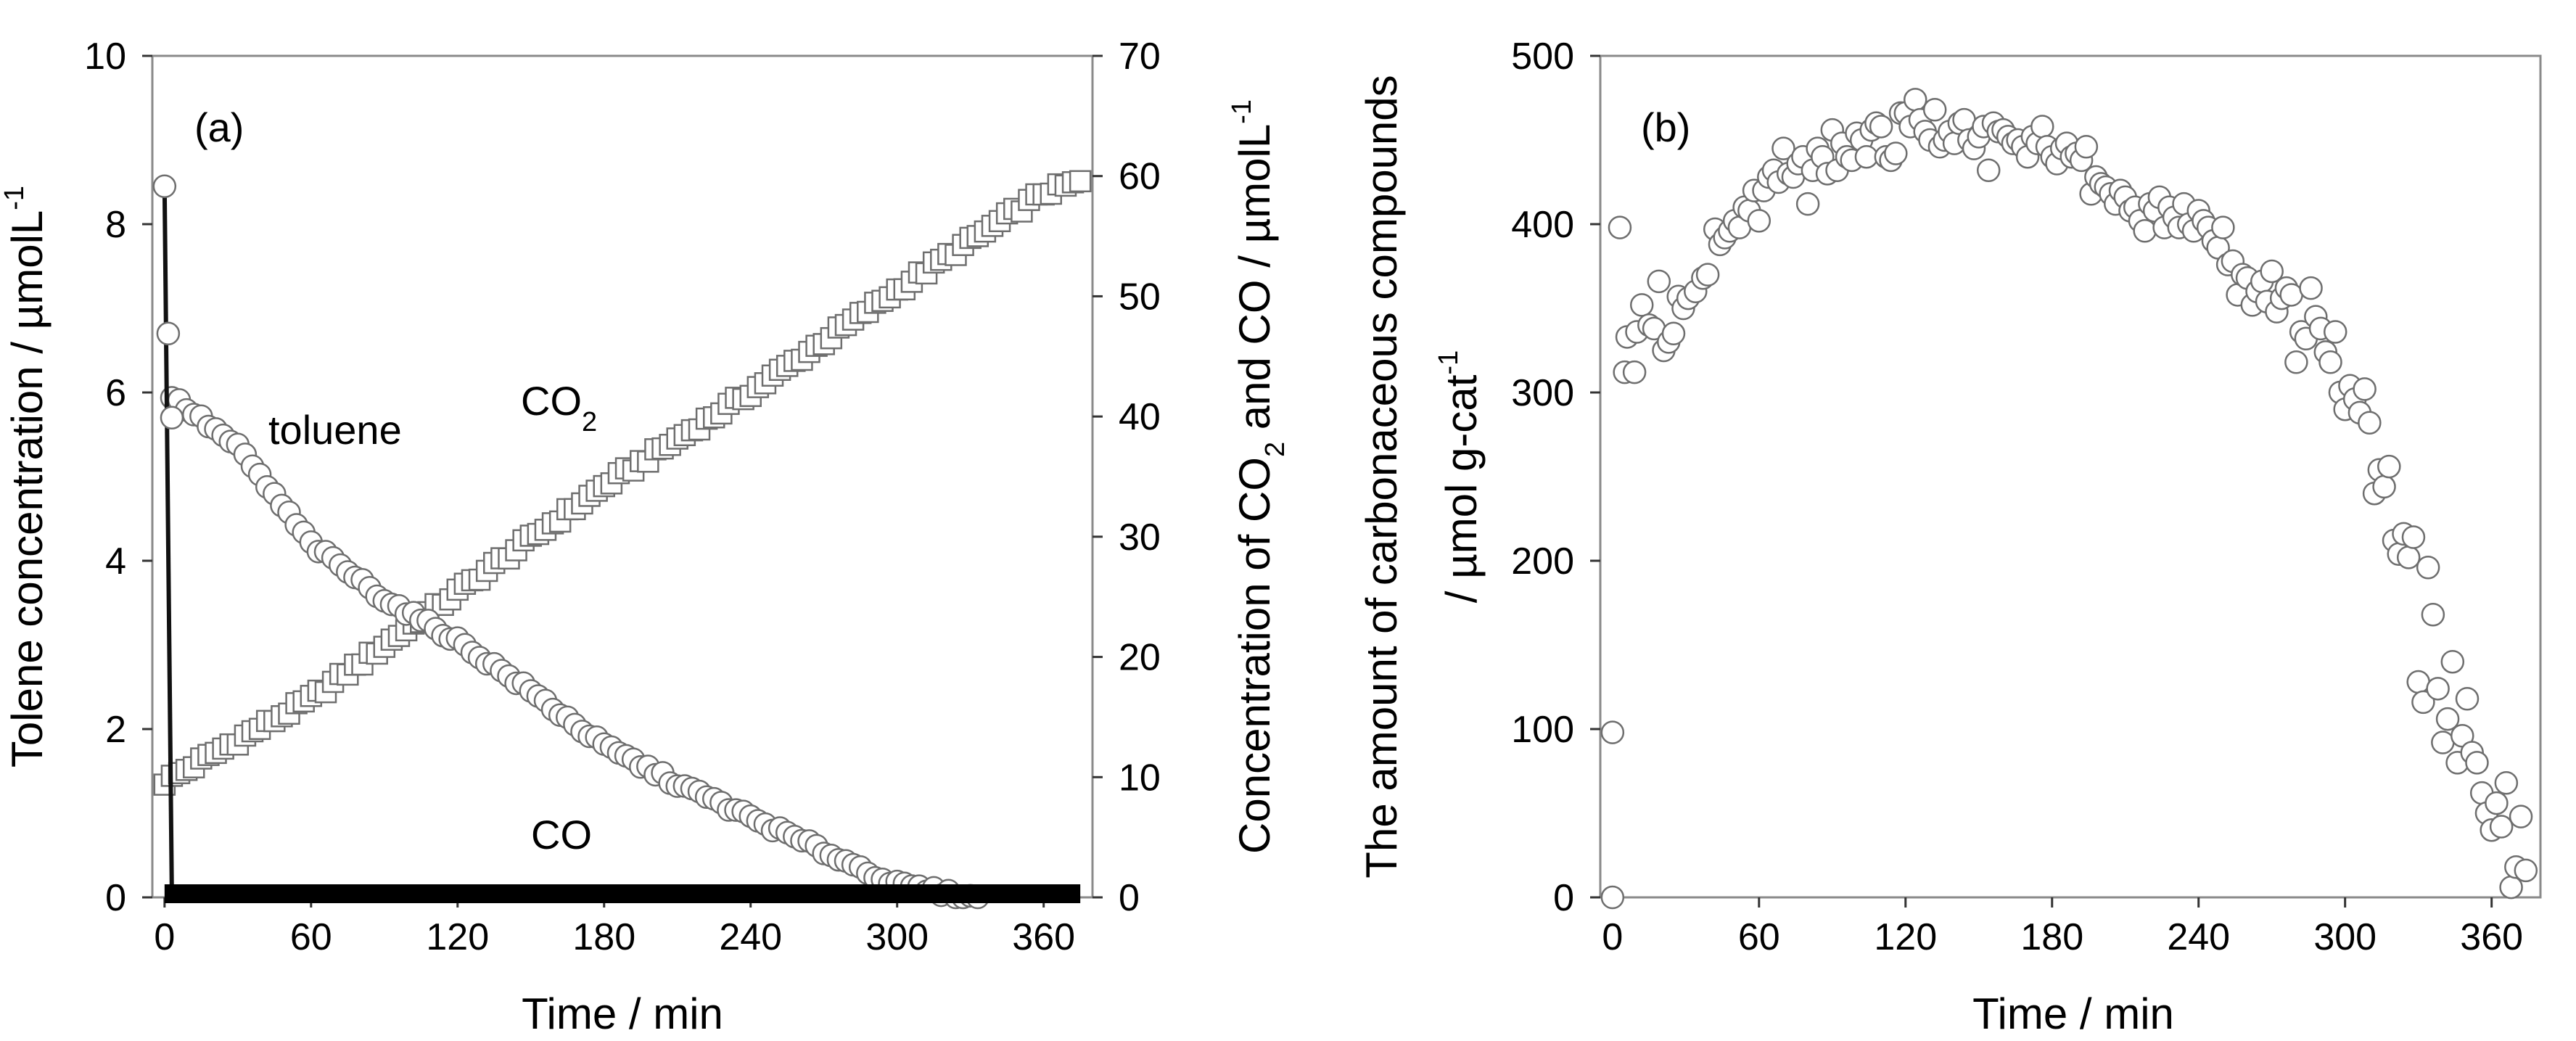 Image resolution: width=2576 pixels, height=1041 pixels. I want to click on panel-a-y-right-tick-label: 20, so click(1140, 658).